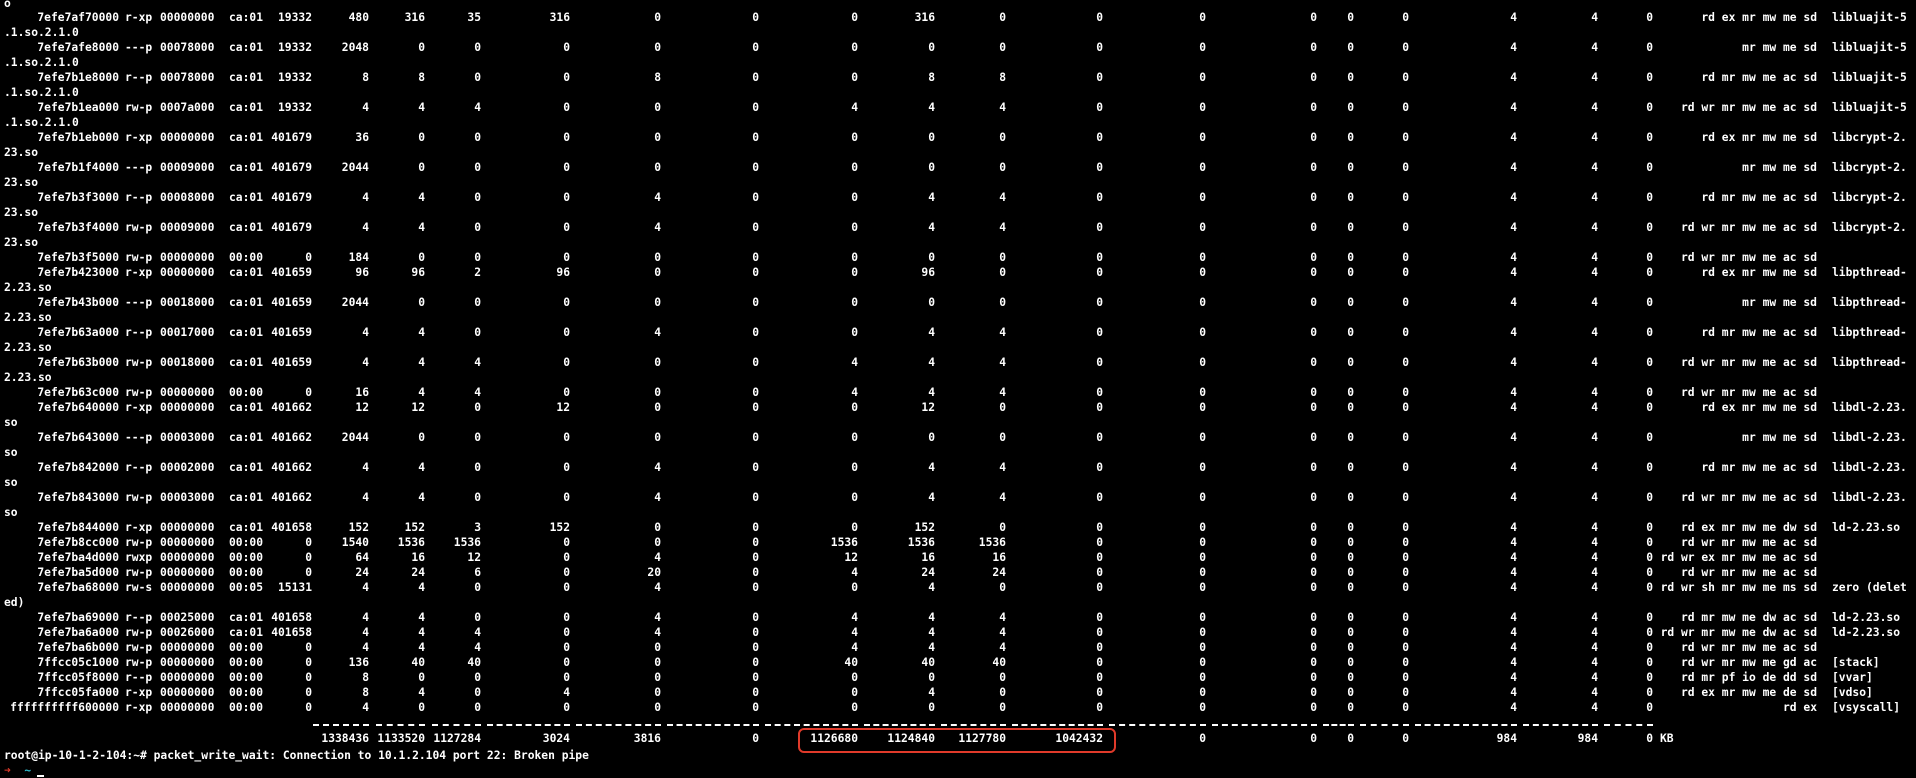  What do you see at coordinates (246, 587) in the screenshot?
I see `cell-device: 00:05` at bounding box center [246, 587].